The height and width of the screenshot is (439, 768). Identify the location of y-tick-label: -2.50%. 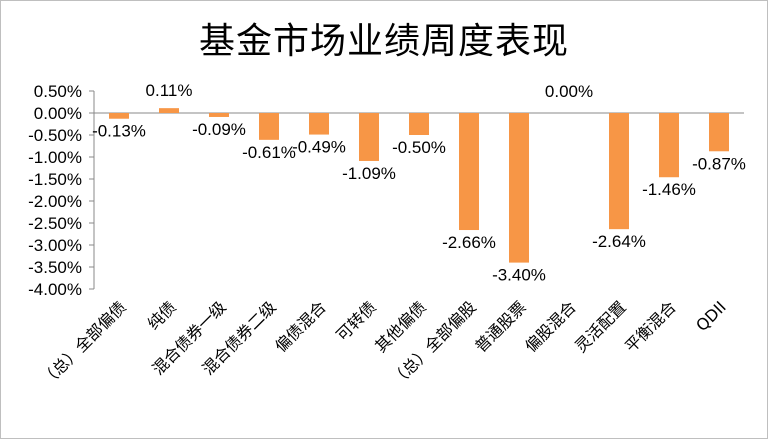
(55, 223).